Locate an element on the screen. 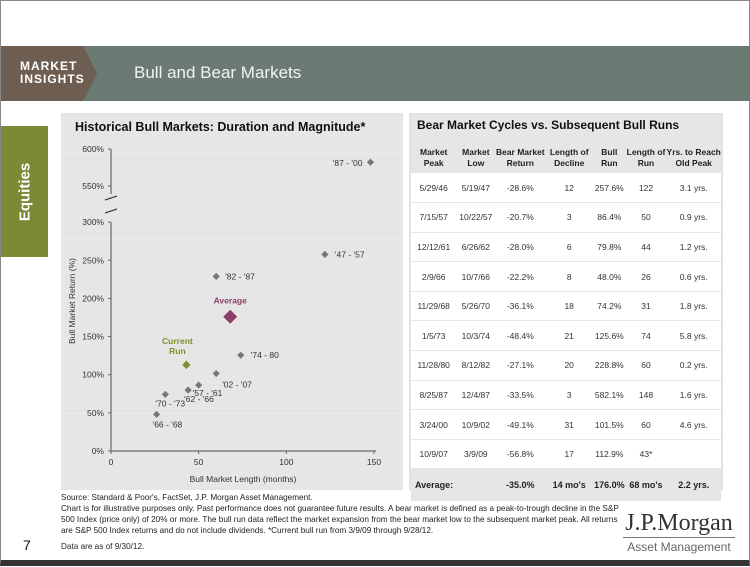 The width and height of the screenshot is (750, 567). table-cell: 48.0% is located at coordinates (609, 276).